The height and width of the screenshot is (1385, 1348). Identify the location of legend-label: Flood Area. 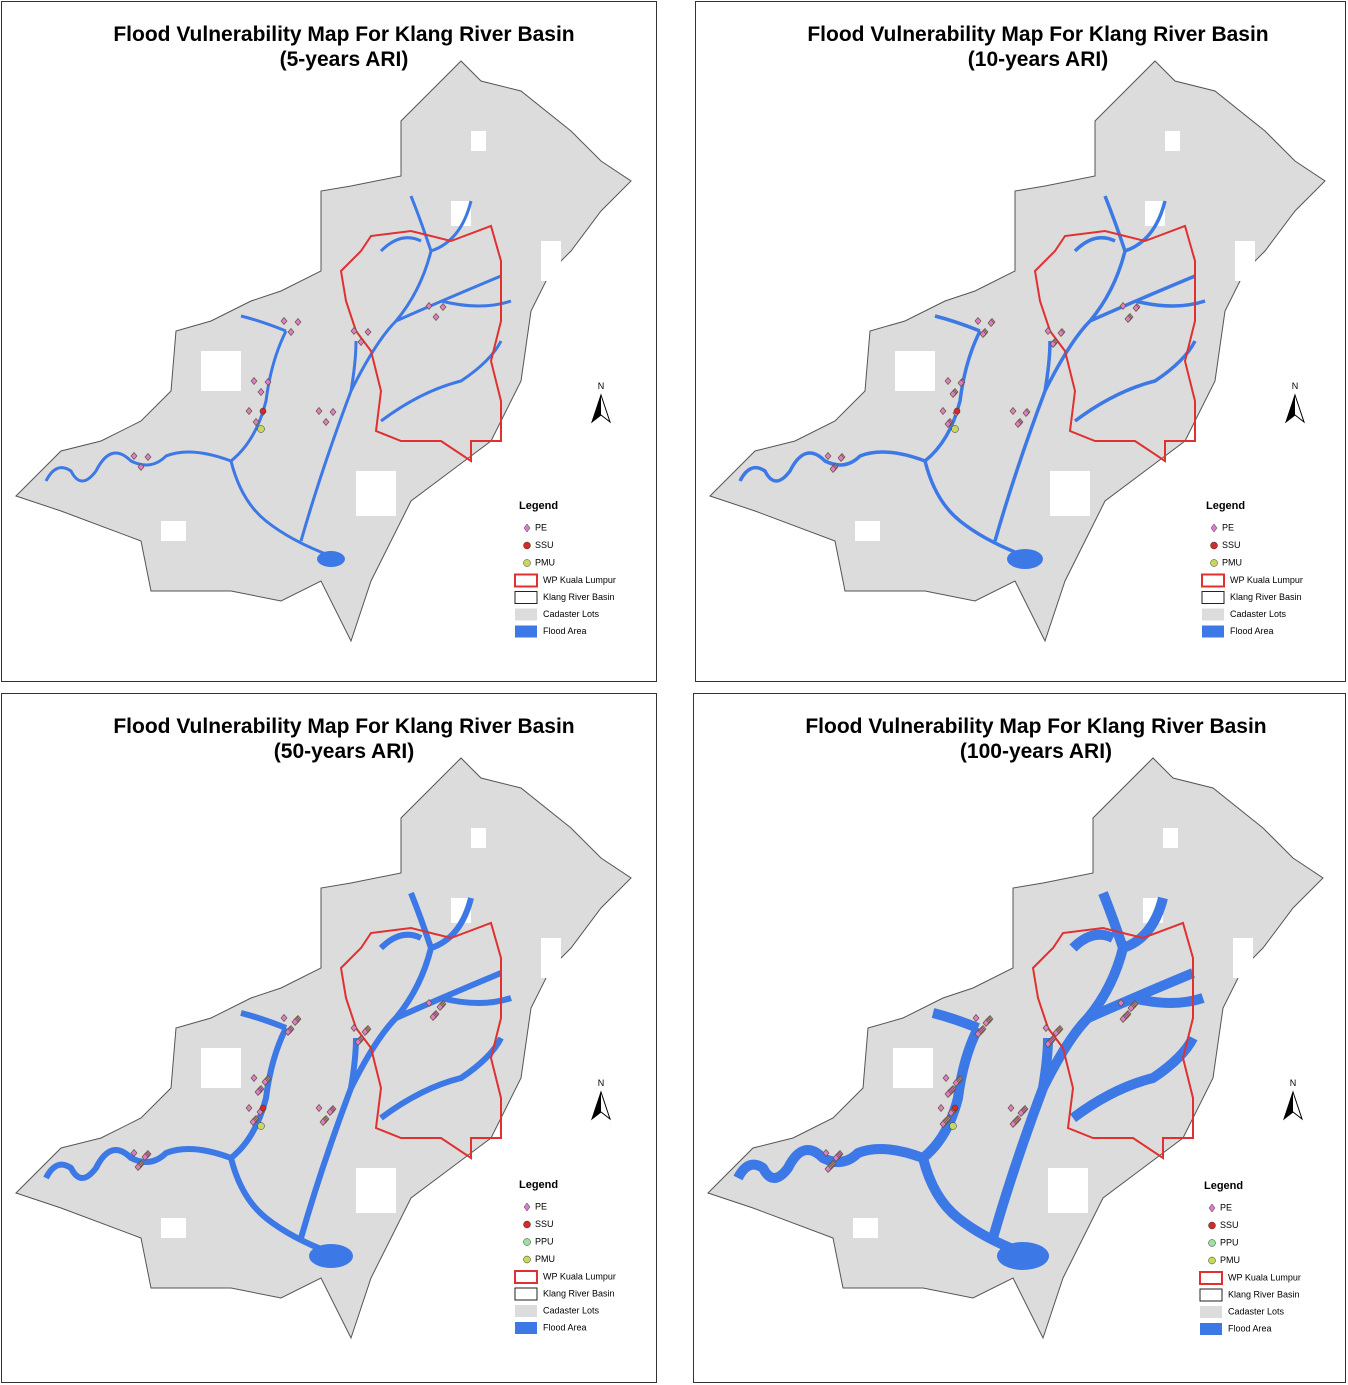
(1252, 631).